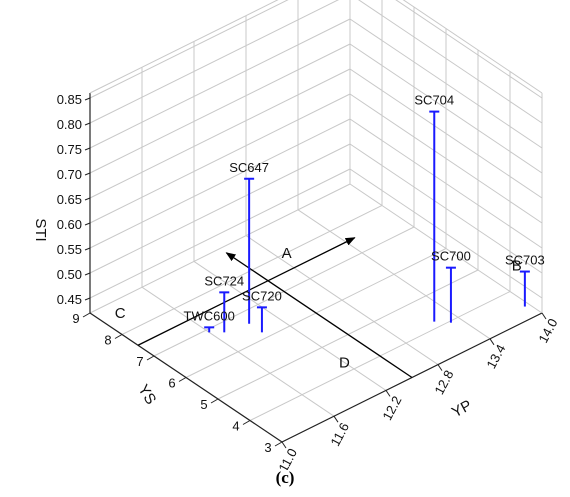 This screenshot has height=497, width=570. Describe the element at coordinates (75, 318) in the screenshot. I see `y-tick-label: 9` at that location.